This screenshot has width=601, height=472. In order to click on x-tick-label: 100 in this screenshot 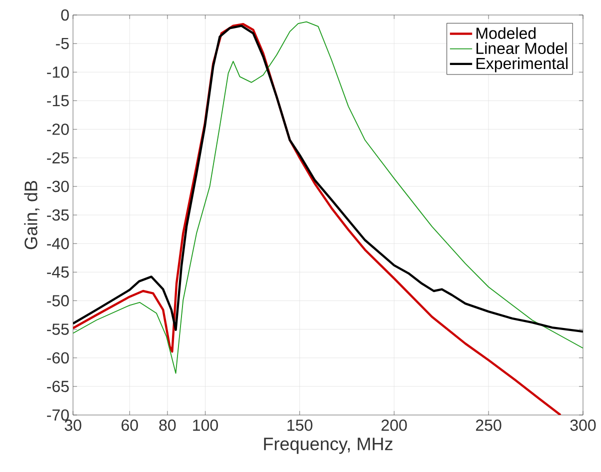, I will do `click(205, 425)`.